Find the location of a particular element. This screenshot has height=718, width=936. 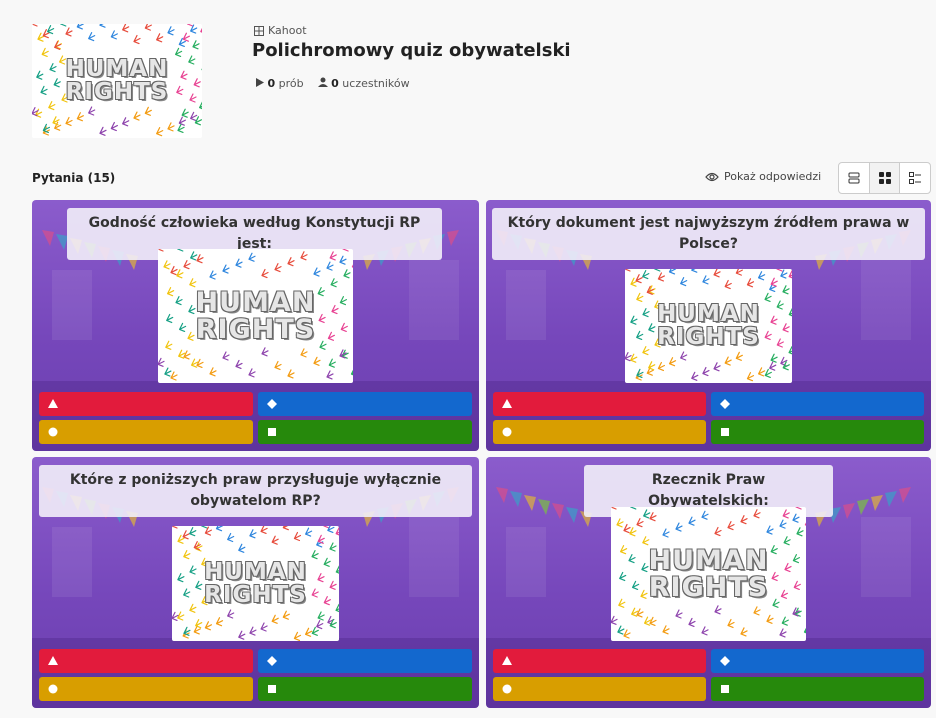

stats: 0 prób 0 uczestników is located at coordinates (333, 83).